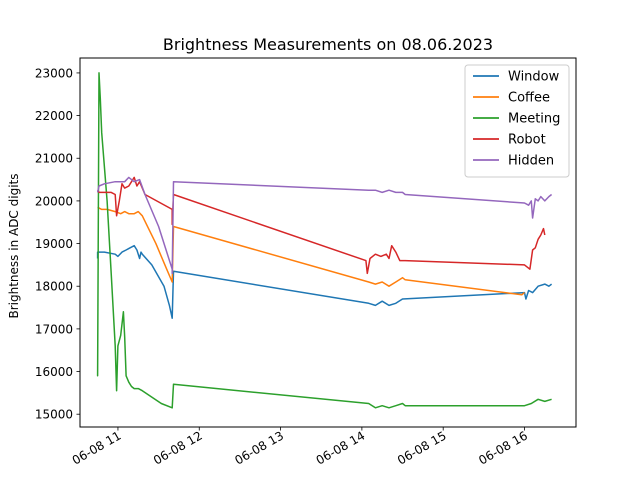 The width and height of the screenshot is (640, 480). I want to click on chart-title: Brightness Measurements on 08.06.2023, so click(328, 44).